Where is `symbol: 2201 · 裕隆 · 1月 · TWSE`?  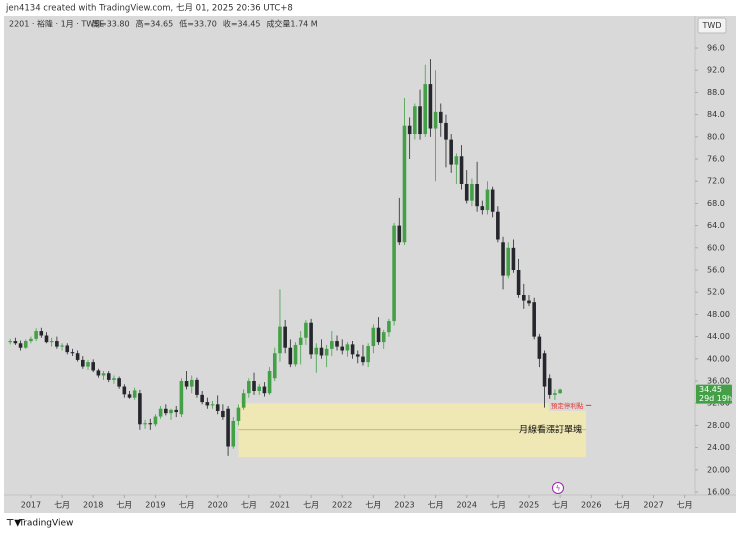
symbol: 2201 · 裕隆 · 1月 · TWSE is located at coordinates (56, 24).